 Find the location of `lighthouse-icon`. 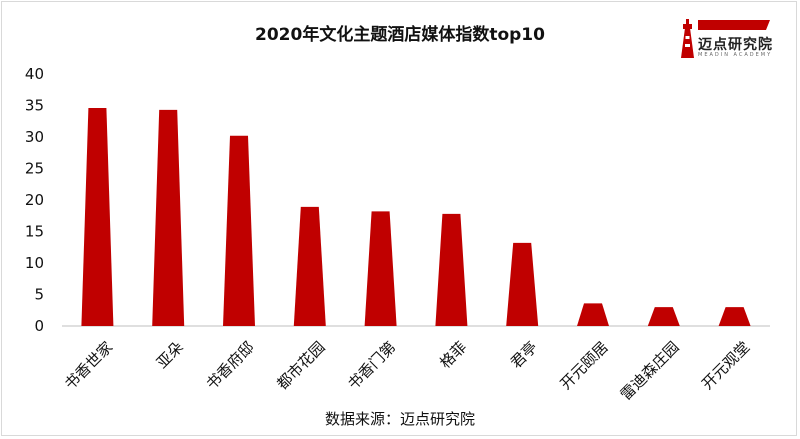

lighthouse-icon is located at coordinates (725, 38).